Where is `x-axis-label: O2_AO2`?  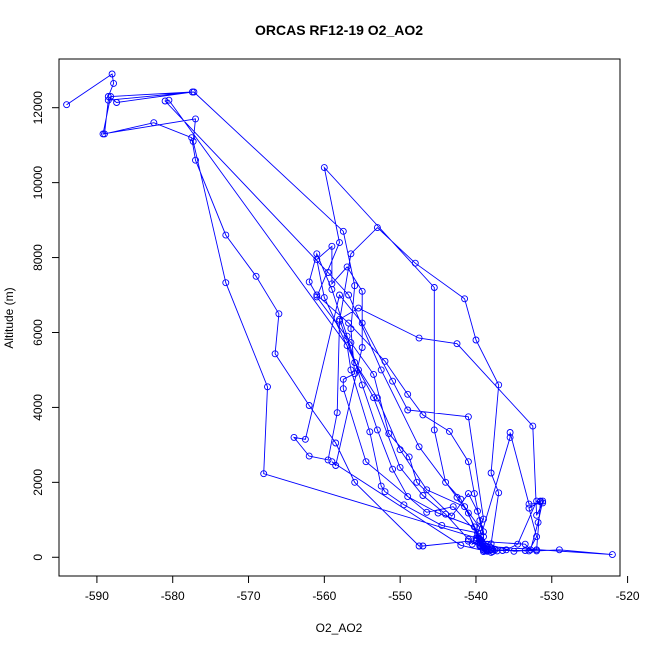 x-axis-label: O2_AO2 is located at coordinates (339, 628).